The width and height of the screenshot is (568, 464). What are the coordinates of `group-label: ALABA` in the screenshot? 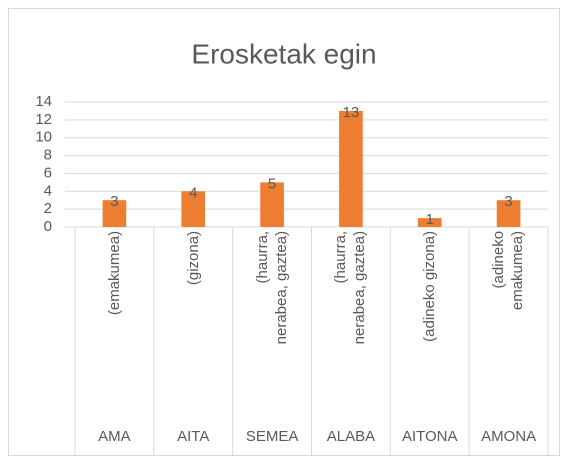 It's located at (351, 436).